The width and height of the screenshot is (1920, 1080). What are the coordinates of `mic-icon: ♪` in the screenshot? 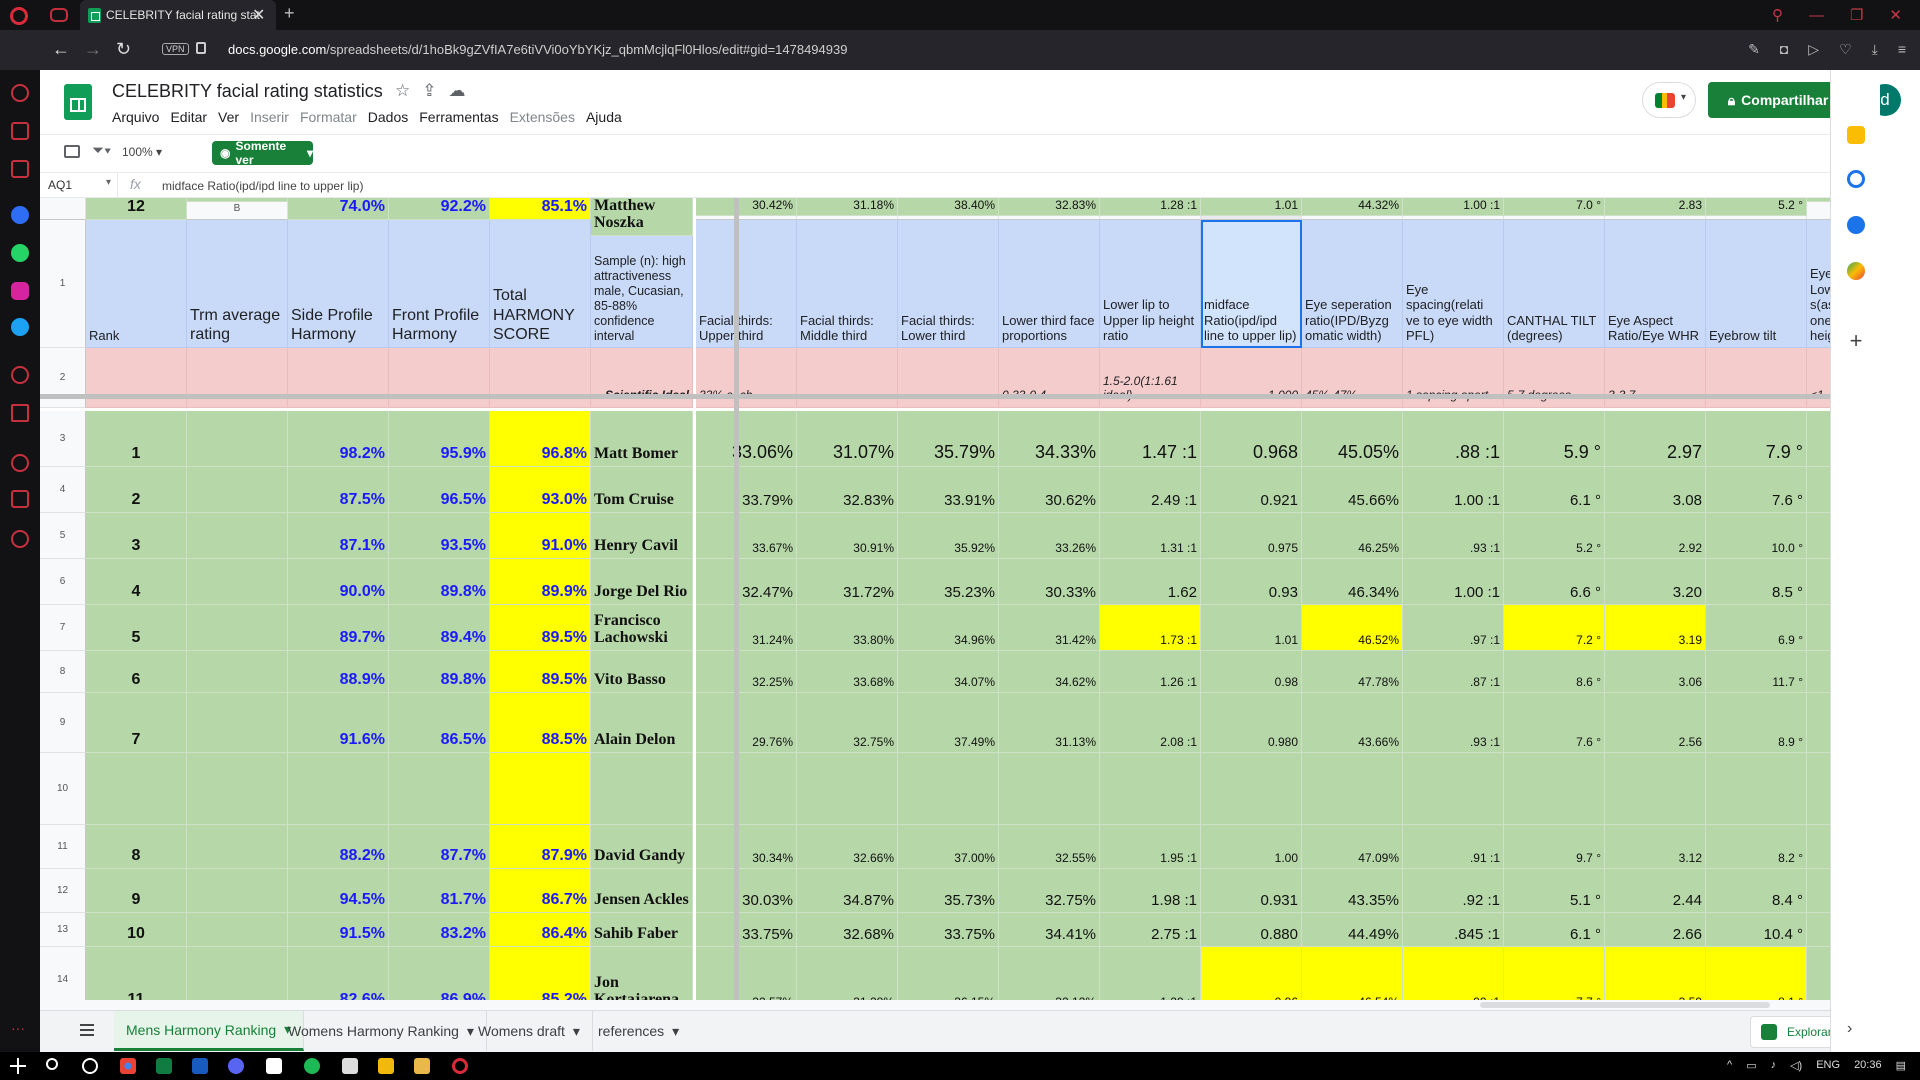 It's located at (1773, 1065).